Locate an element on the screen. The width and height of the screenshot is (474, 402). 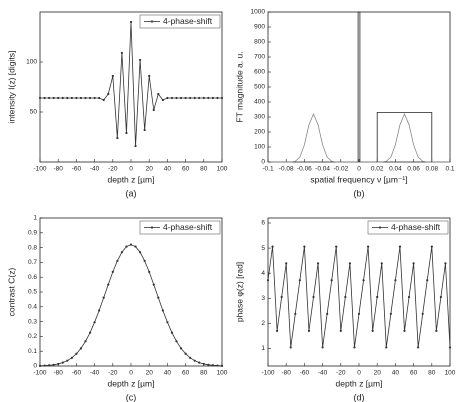
y-tick-label: 0 is located at coordinates (263, 162).